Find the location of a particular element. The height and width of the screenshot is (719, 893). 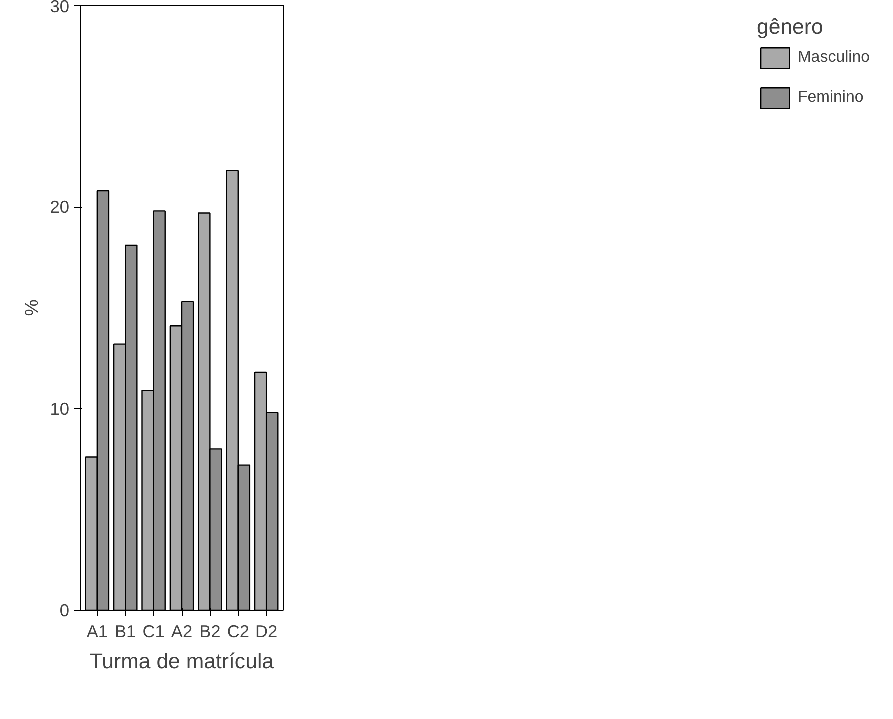

legend-label: Feminino is located at coordinates (831, 98).